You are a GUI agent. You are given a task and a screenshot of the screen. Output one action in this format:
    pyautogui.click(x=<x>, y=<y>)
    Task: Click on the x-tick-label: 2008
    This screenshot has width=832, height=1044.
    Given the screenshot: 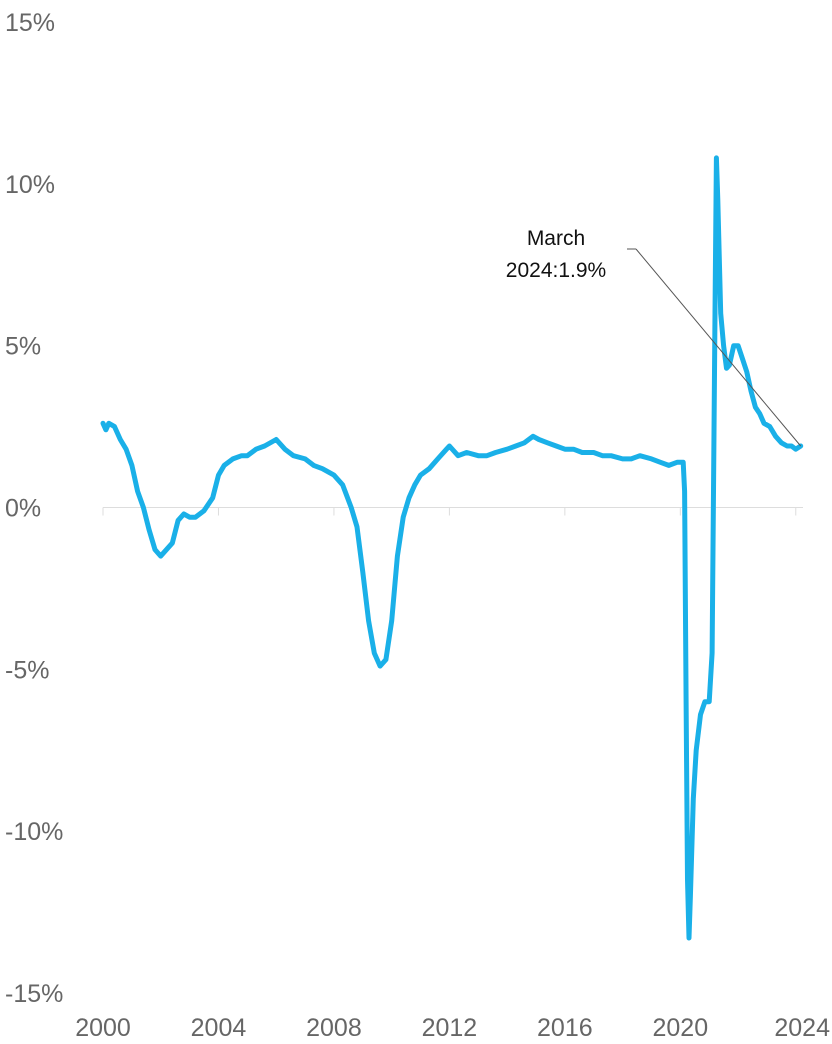 What is the action you would take?
    pyautogui.click(x=334, y=1028)
    